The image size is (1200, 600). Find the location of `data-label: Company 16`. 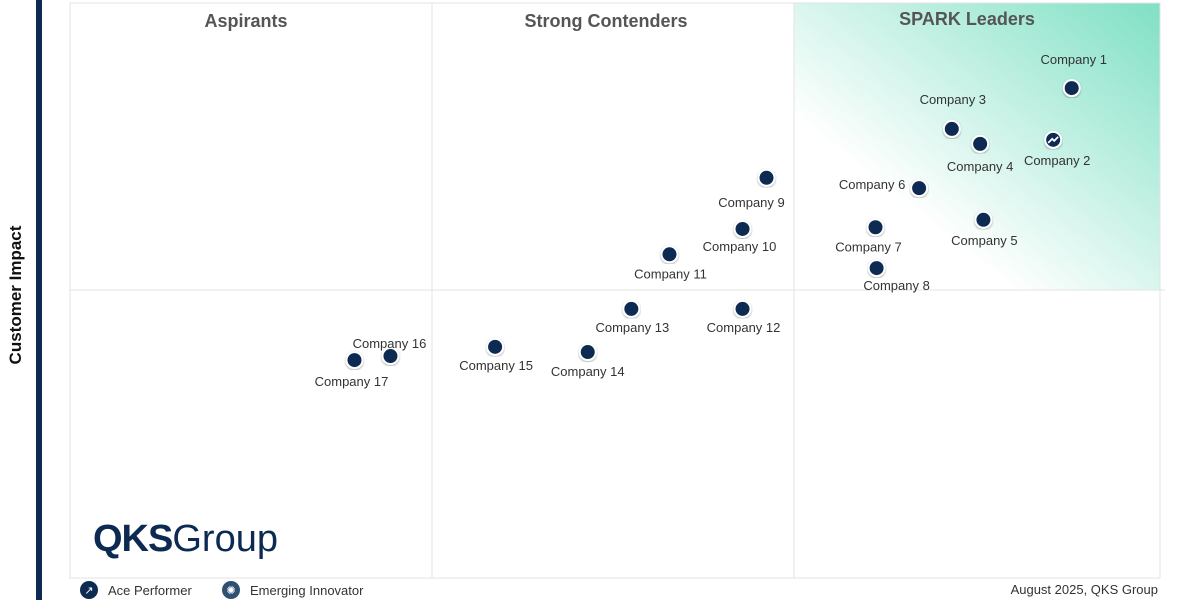

data-label: Company 16 is located at coordinates (390, 343).